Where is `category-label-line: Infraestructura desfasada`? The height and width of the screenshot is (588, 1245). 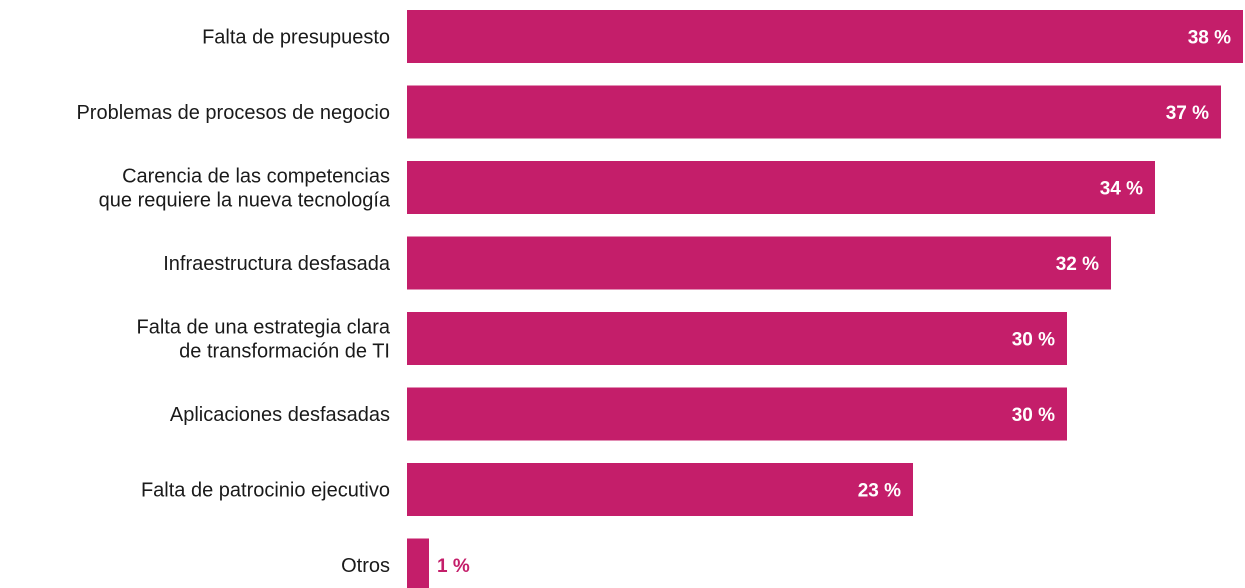 category-label-line: Infraestructura desfasada is located at coordinates (277, 264).